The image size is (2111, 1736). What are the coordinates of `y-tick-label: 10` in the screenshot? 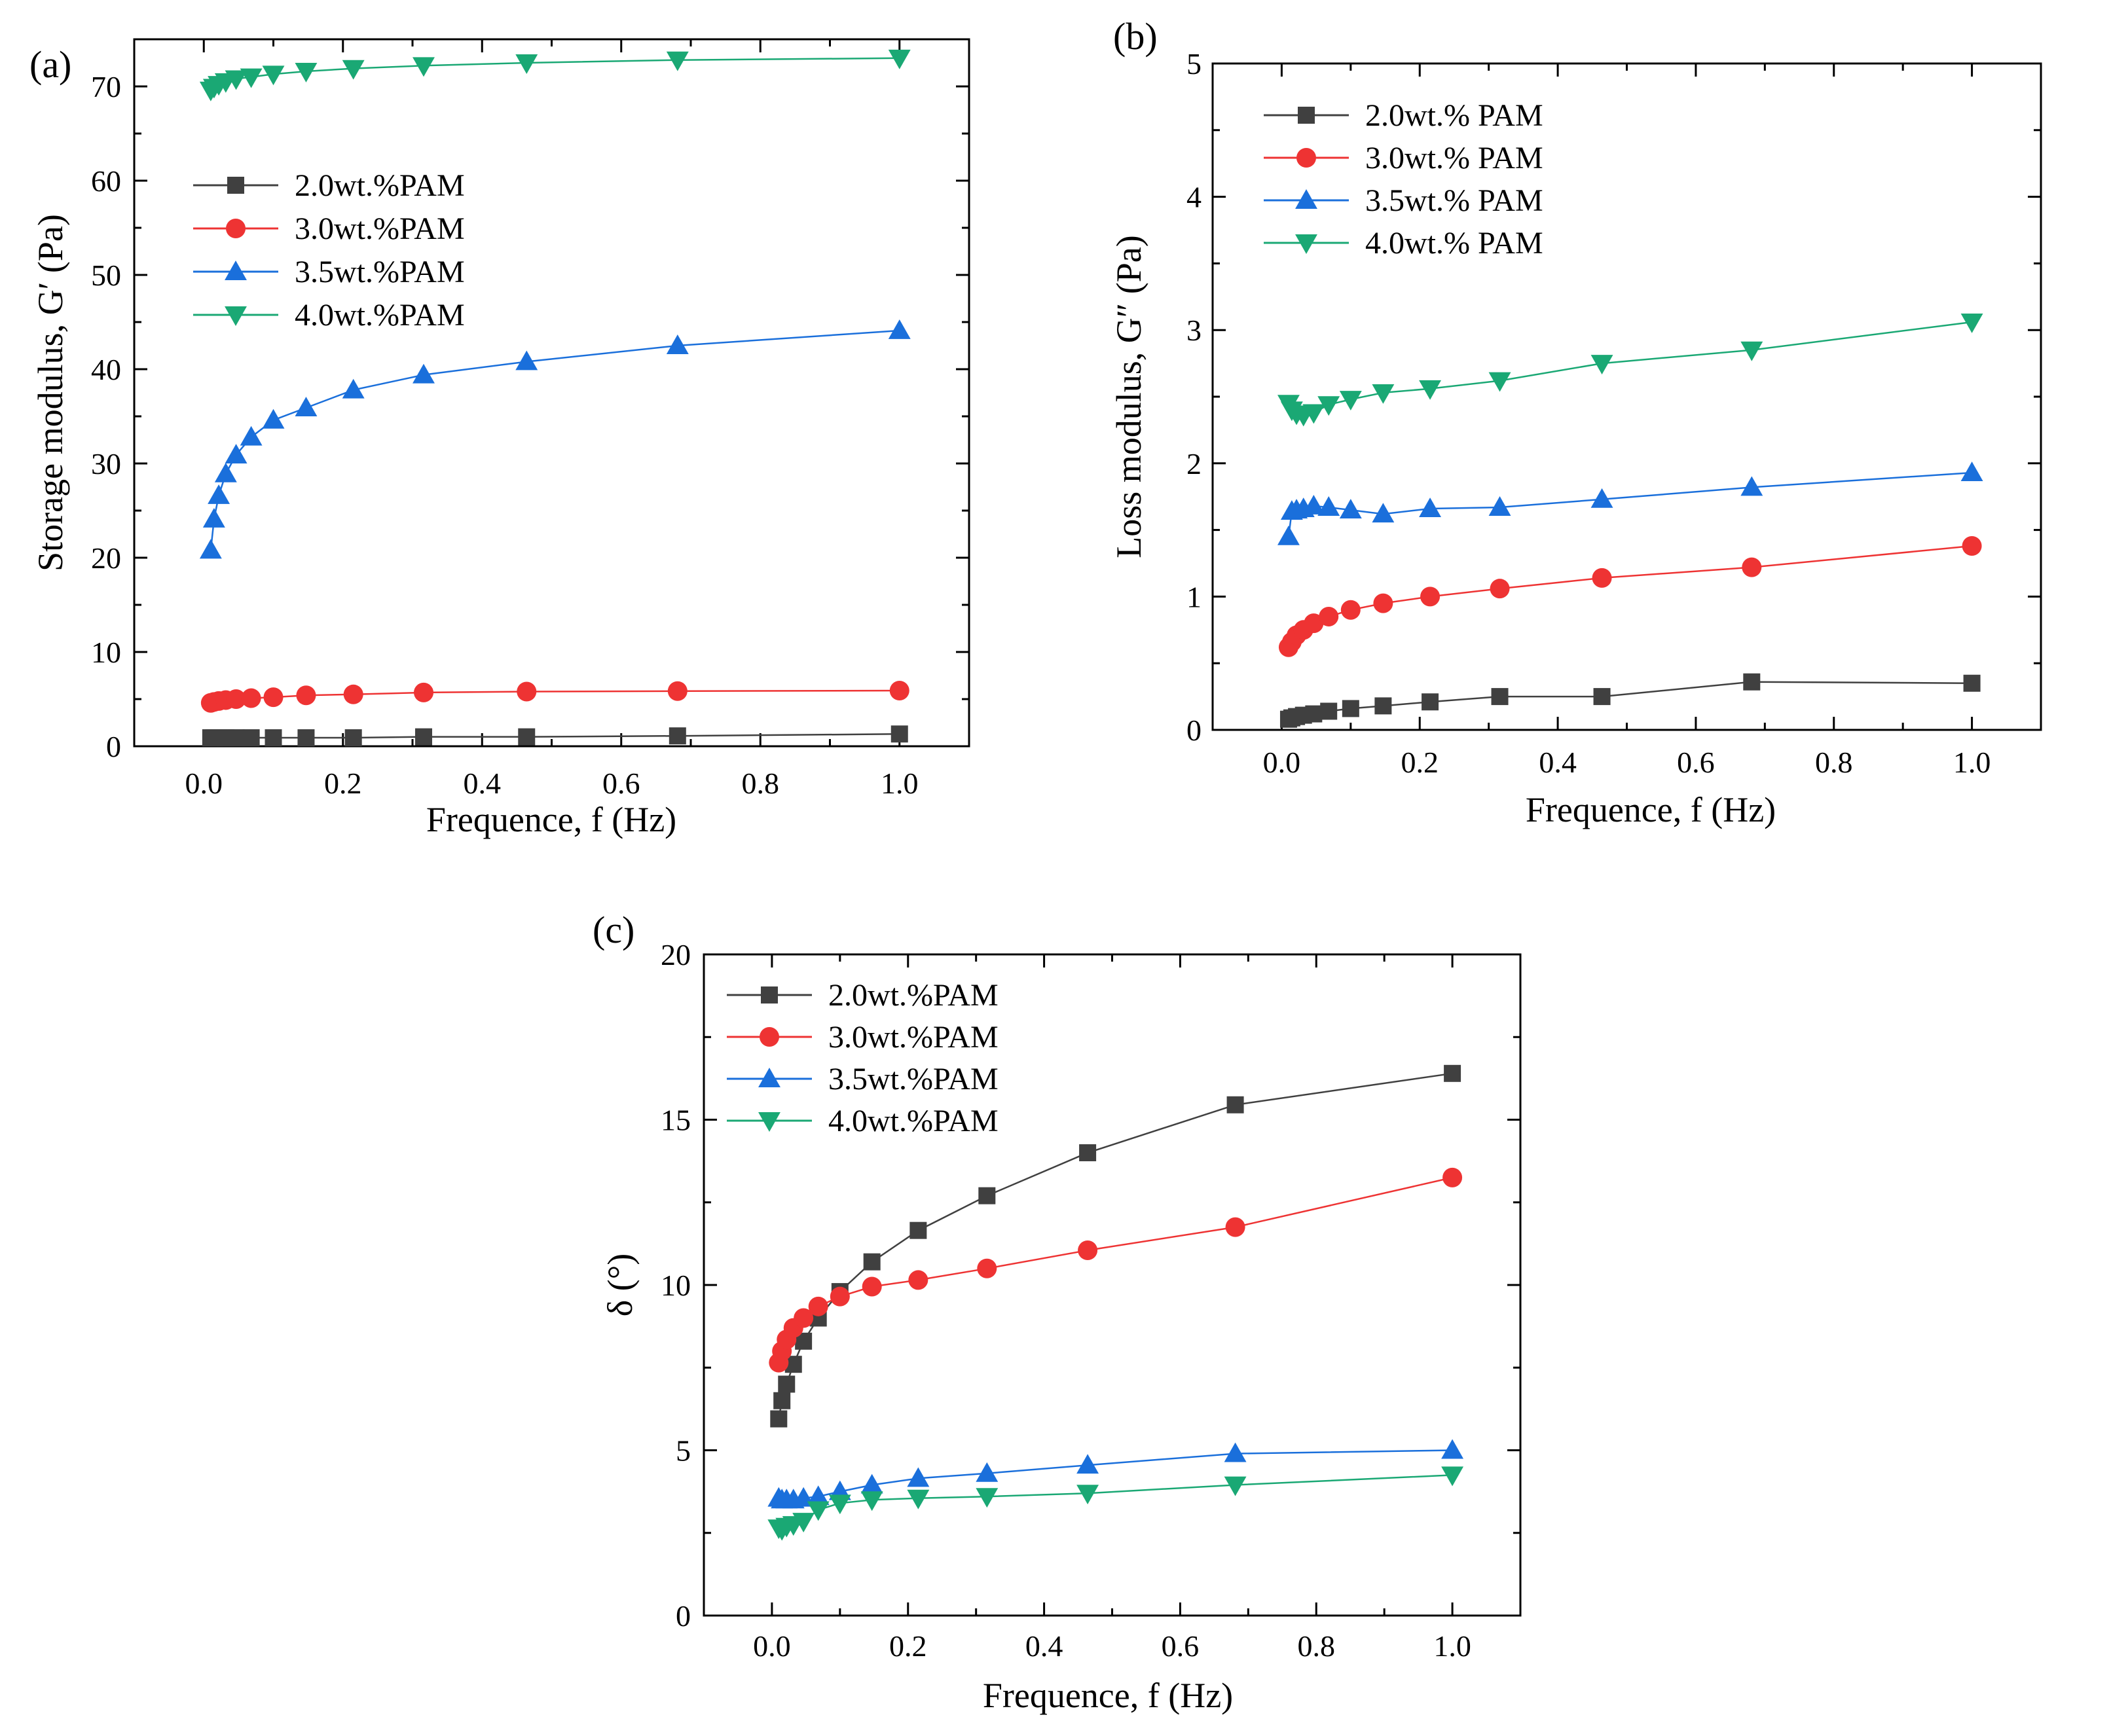 It's located at (676, 1285).